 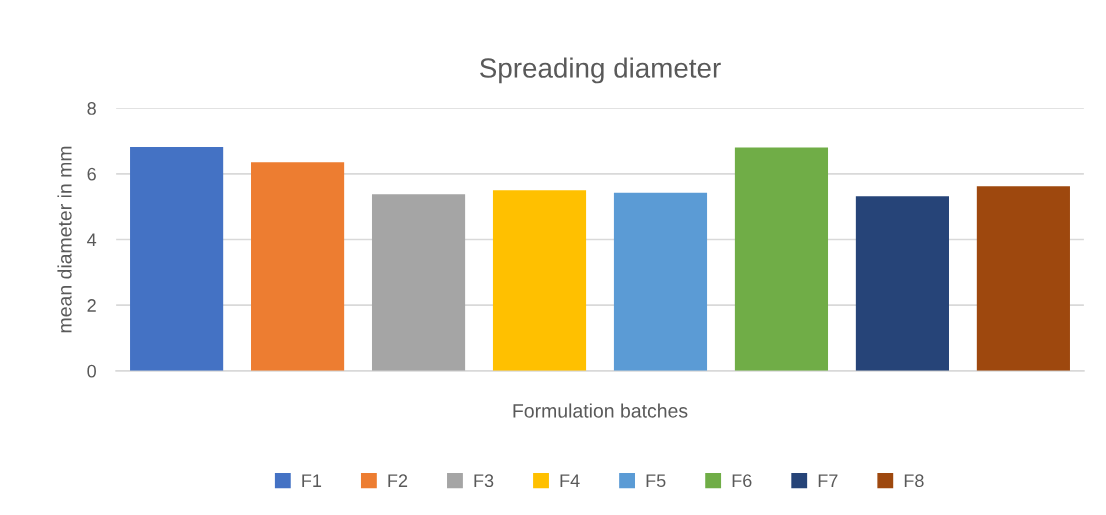 I want to click on legend-label: F1, so click(x=312, y=480).